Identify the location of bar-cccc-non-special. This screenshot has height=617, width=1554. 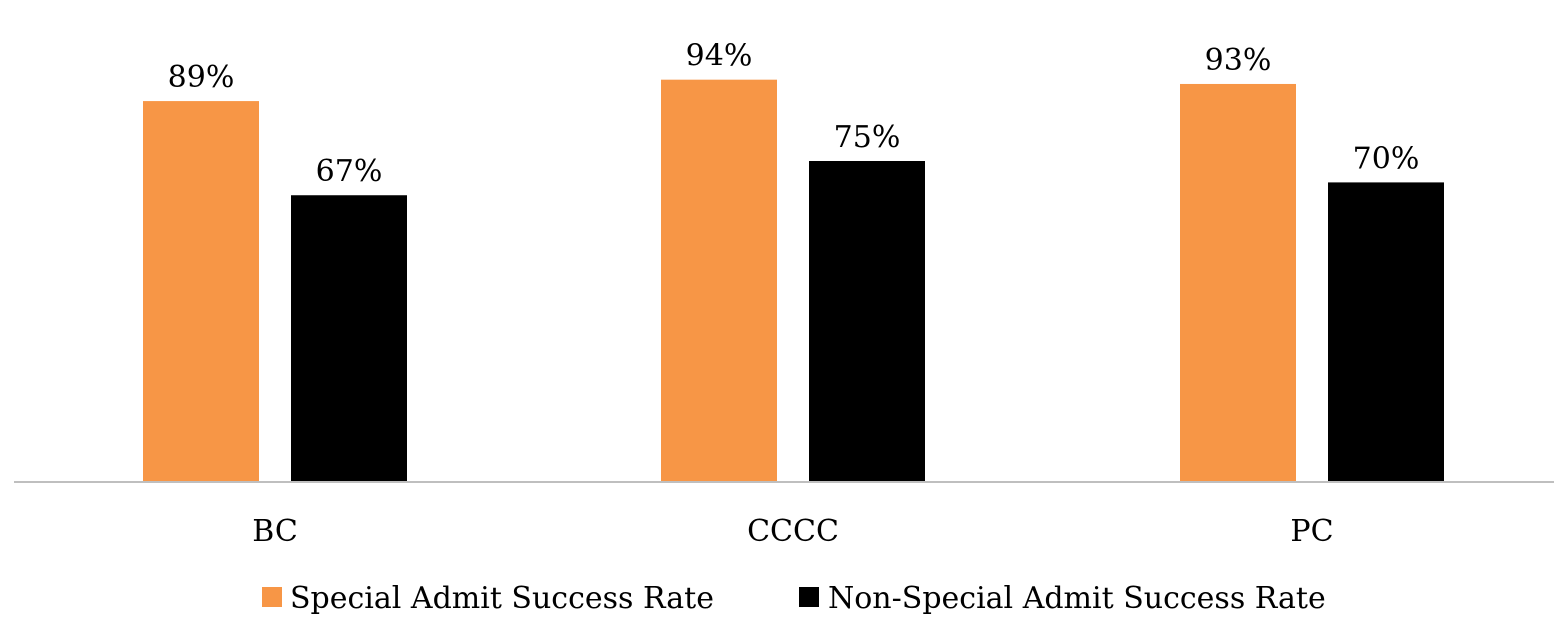
(867, 321).